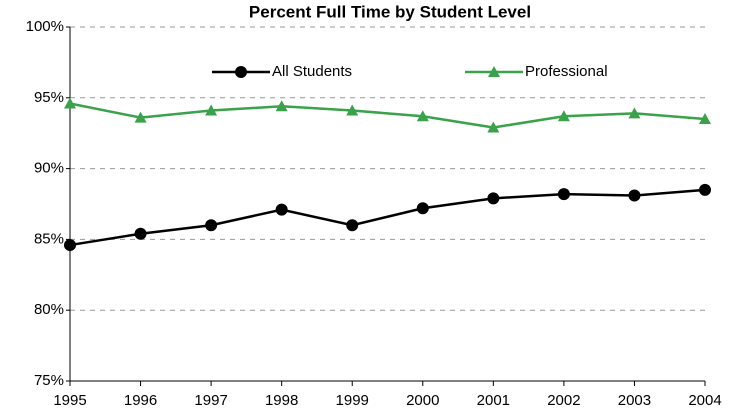  What do you see at coordinates (566, 71) in the screenshot?
I see `legend-label: Professional` at bounding box center [566, 71].